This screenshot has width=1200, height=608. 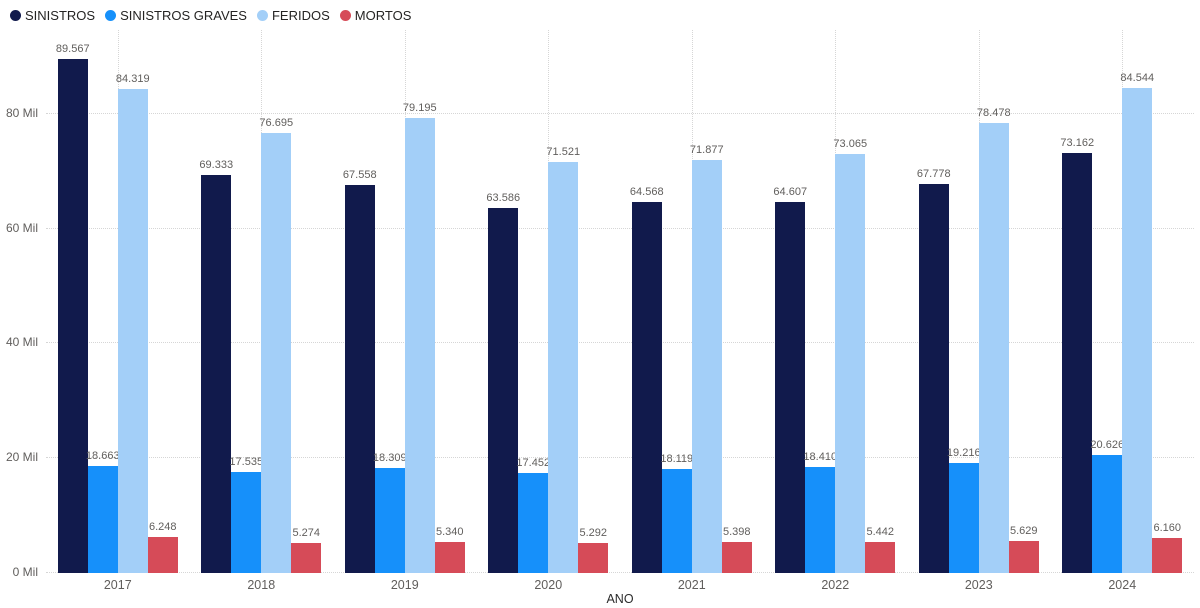 I want to click on bar-sinistros-2019: 67.558, so click(x=360, y=371).